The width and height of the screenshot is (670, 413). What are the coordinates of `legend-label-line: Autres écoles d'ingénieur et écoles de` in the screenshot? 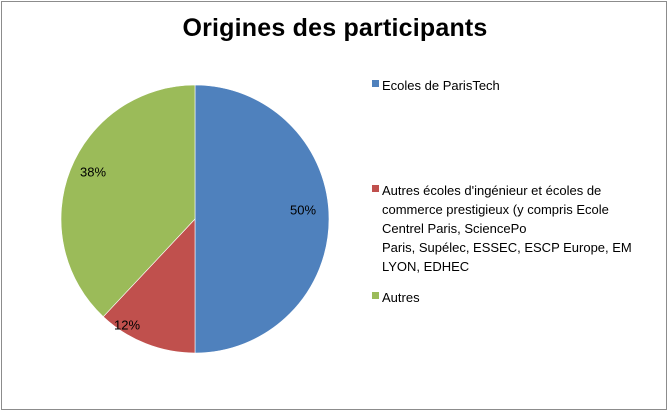 It's located at (492, 190).